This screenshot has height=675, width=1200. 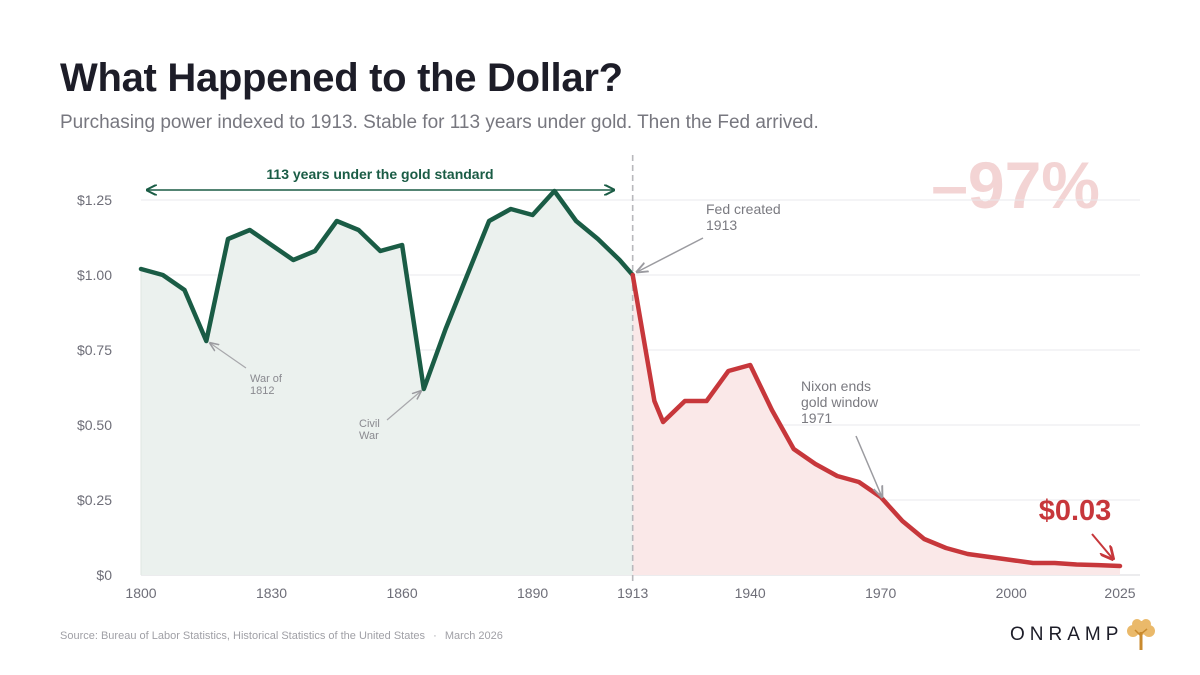 I want to click on gold-era-line, so click(x=386, y=290).